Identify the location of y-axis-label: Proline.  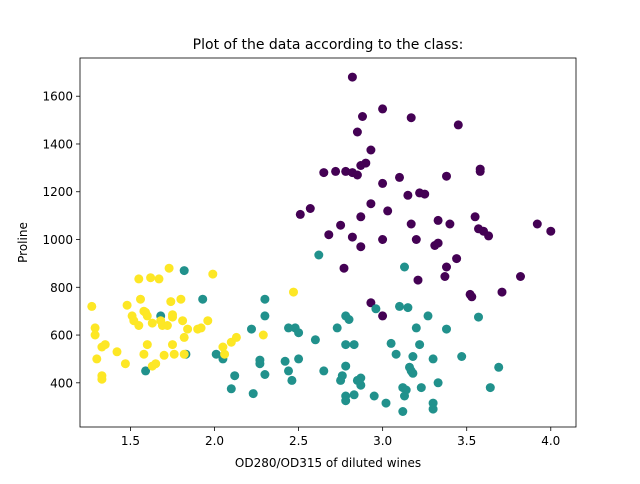
(23, 242).